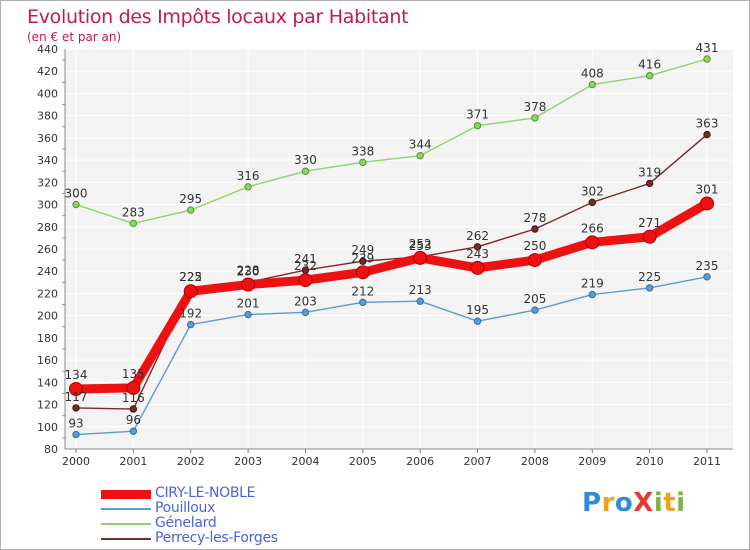 The height and width of the screenshot is (550, 750). Describe the element at coordinates (47, 71) in the screenshot. I see `y-tick-label: 420` at that location.